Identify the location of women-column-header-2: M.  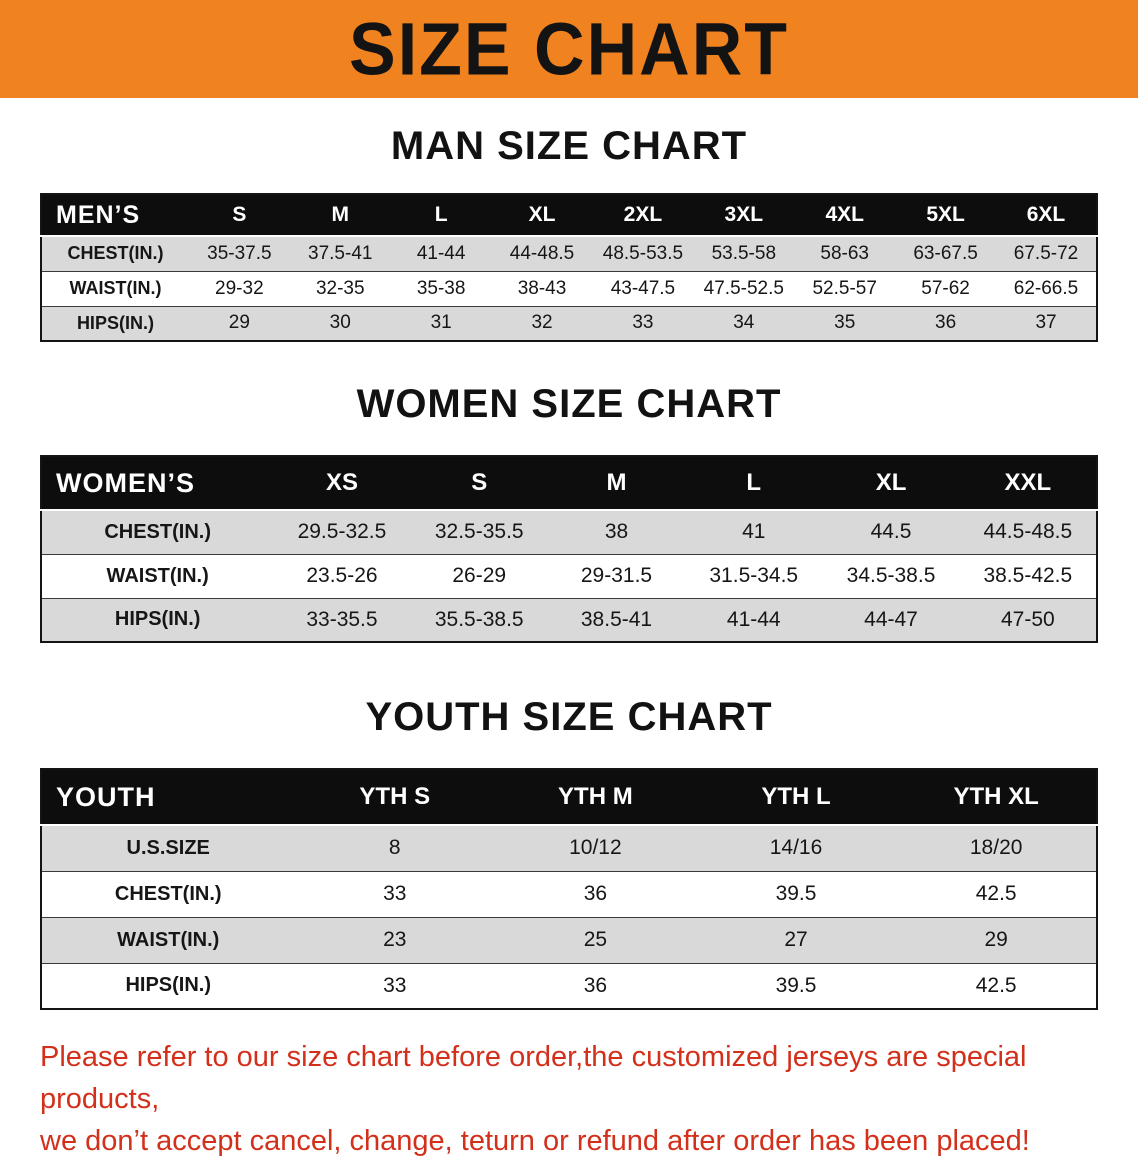
(616, 483).